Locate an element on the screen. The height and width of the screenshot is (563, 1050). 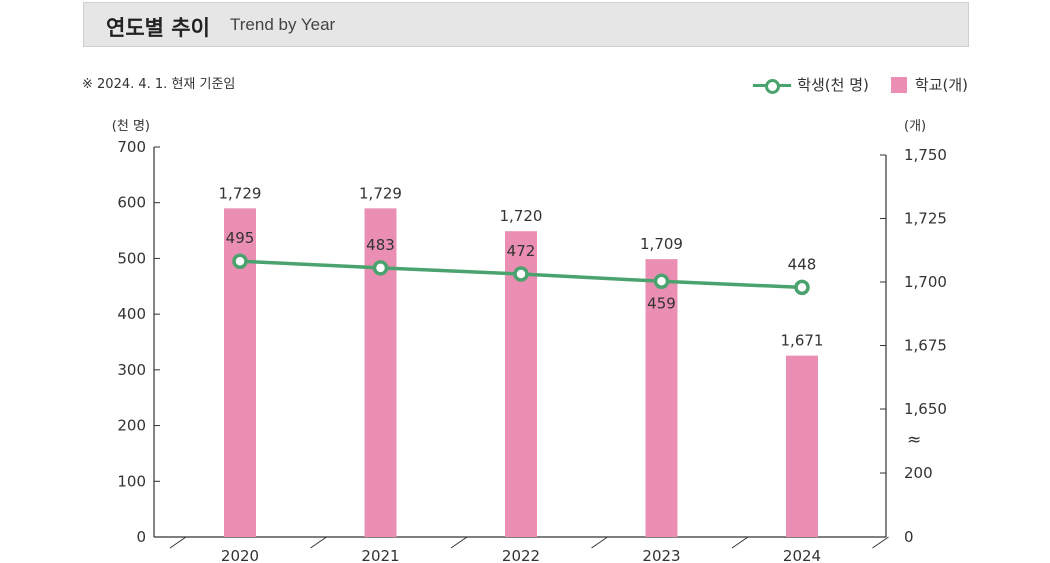
left-axis-unit: (천 명) is located at coordinates (131, 126).